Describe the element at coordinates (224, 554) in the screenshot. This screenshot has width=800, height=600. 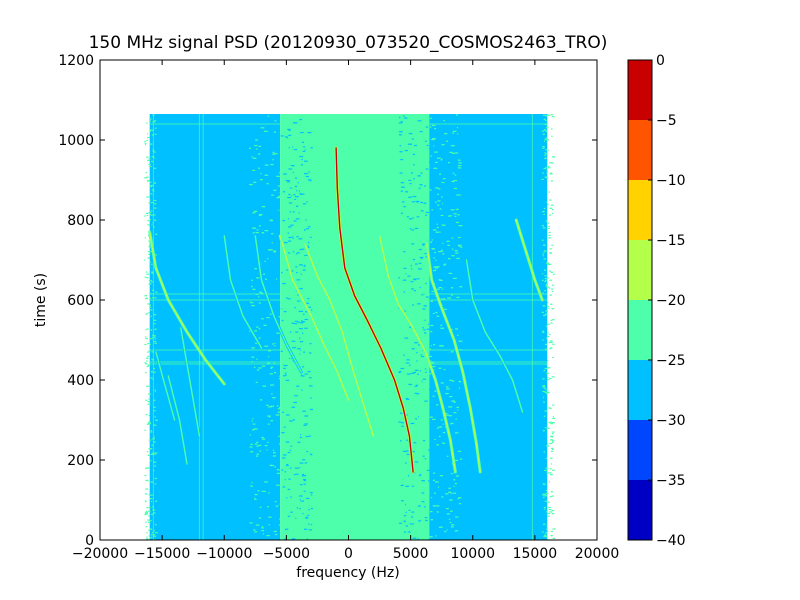
I see `x-tick-label: −10000` at that location.